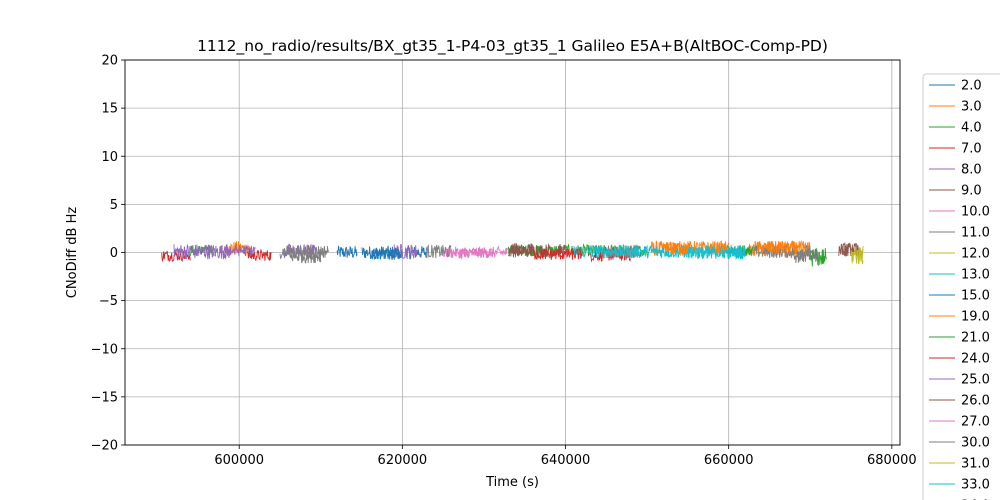 Image resolution: width=1000 pixels, height=500 pixels. Describe the element at coordinates (971, 128) in the screenshot. I see `legend-label: 4.0` at that location.